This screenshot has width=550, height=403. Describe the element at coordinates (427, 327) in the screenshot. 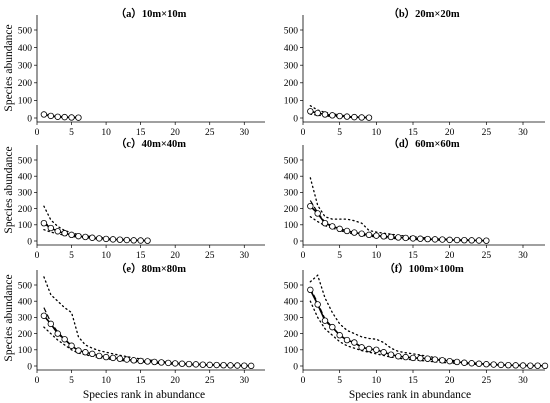

I see `series-middle-line` at that location.